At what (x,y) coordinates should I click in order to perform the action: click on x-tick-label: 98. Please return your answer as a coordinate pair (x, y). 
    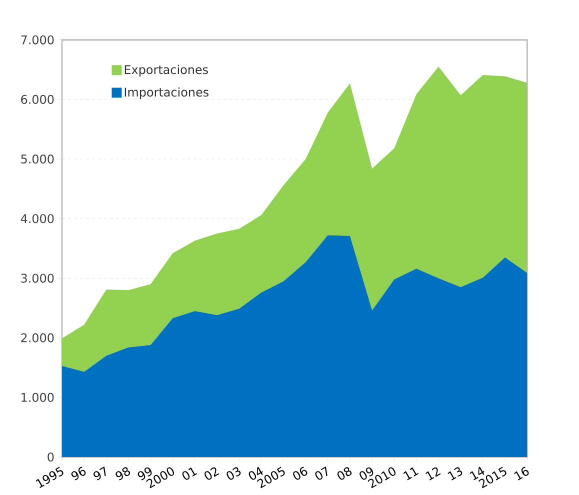
    Looking at the image, I should click on (123, 473).